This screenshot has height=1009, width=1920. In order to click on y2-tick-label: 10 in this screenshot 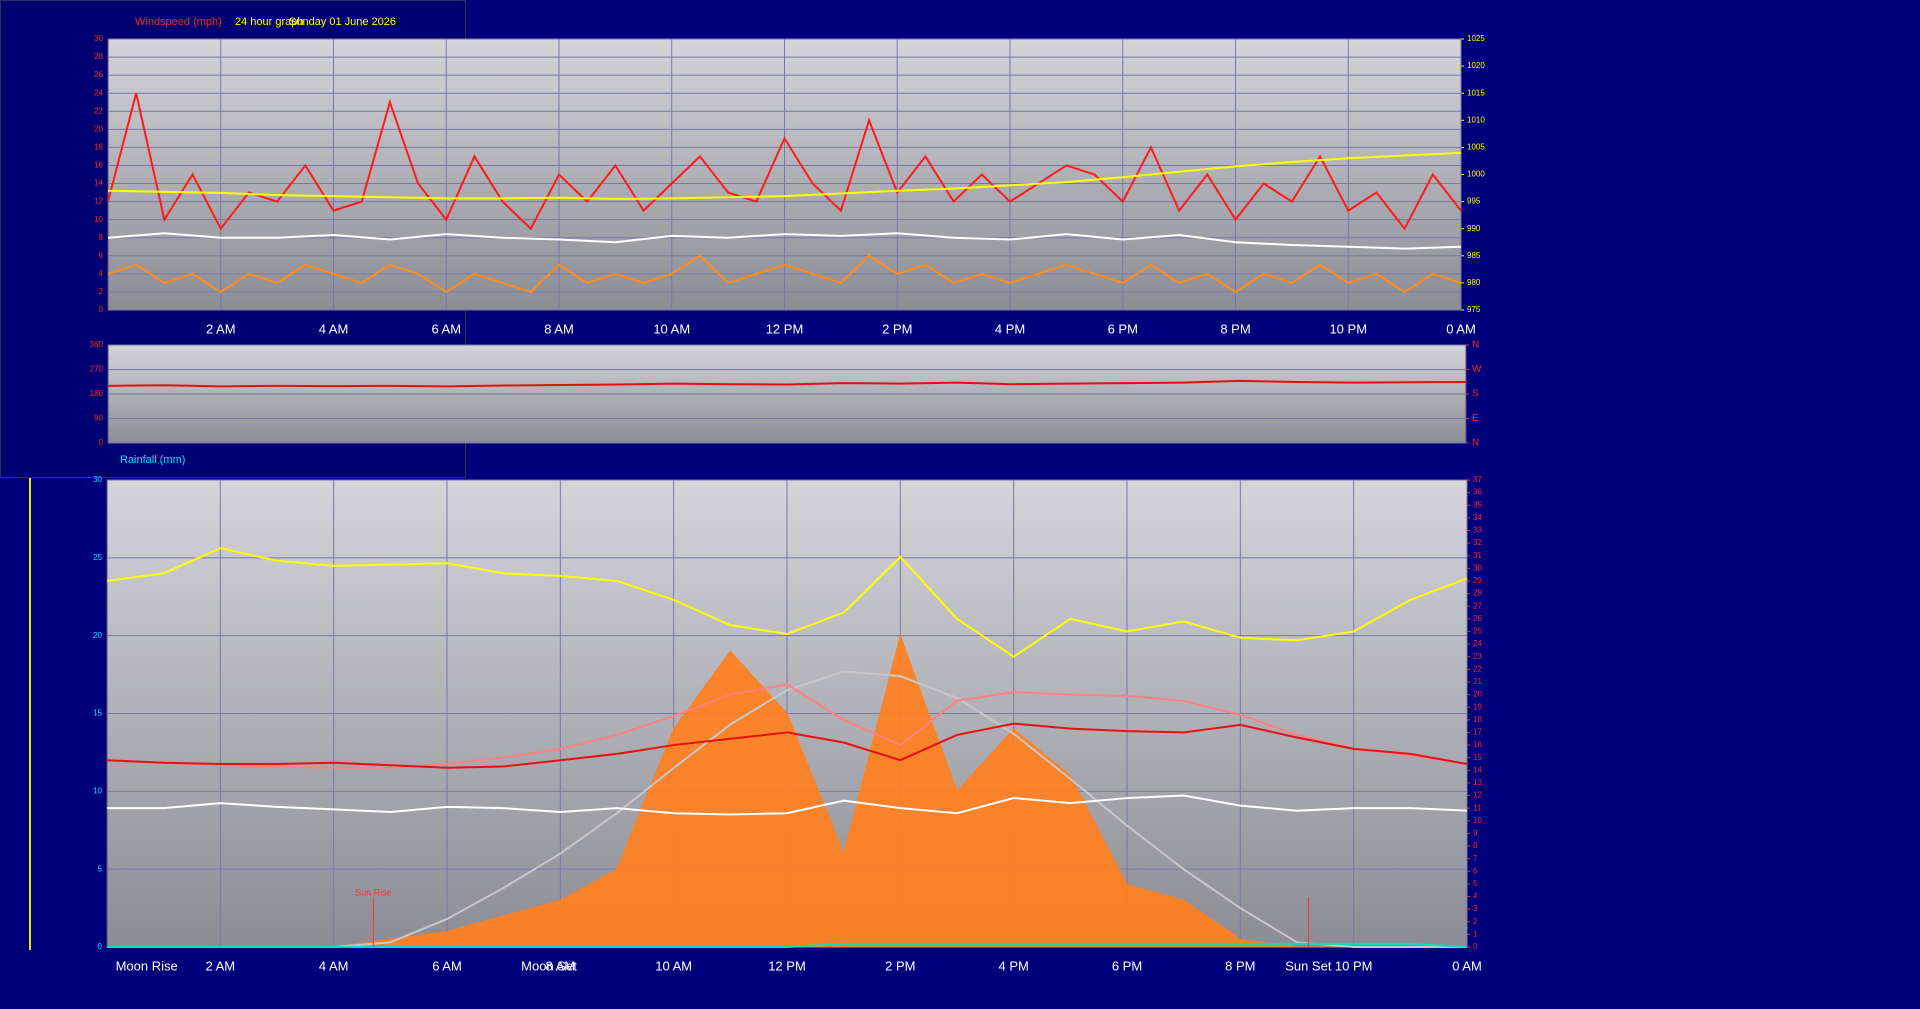, I will do `click(1477, 820)`.